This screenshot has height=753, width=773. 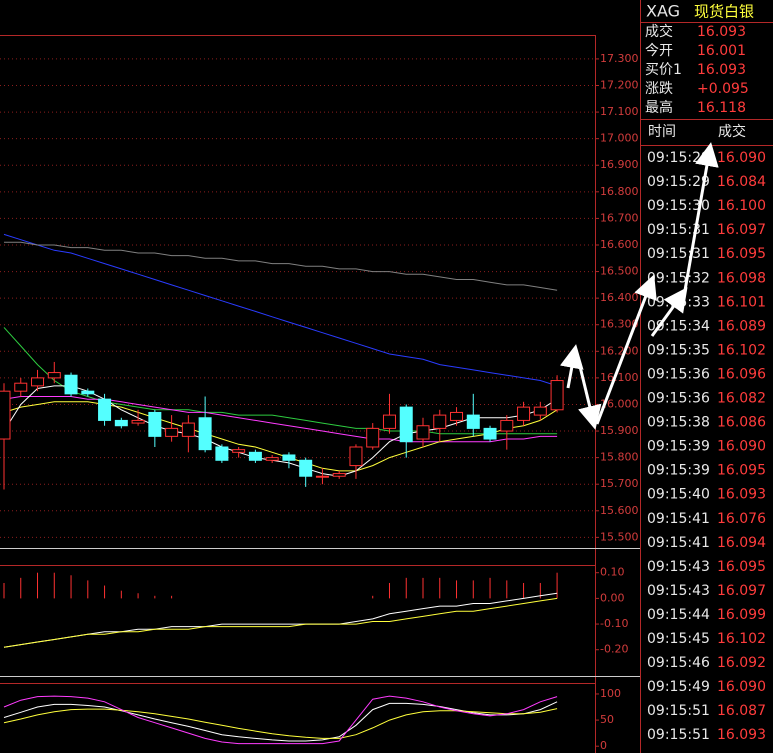 What do you see at coordinates (659, 51) in the screenshot?
I see `quote-label: 今开` at bounding box center [659, 51].